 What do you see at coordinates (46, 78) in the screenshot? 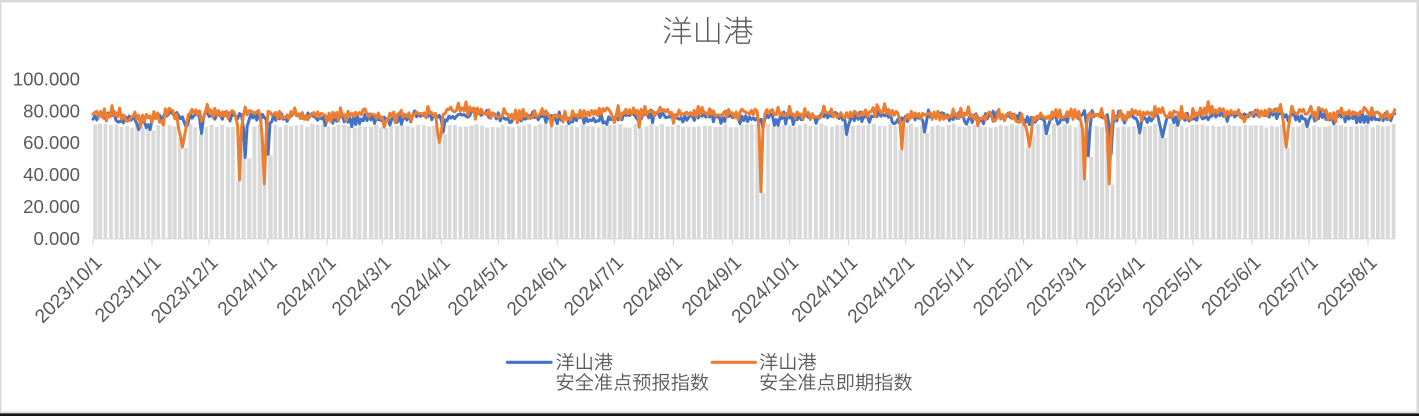
I see `svg-text: 100.000` at bounding box center [46, 78].